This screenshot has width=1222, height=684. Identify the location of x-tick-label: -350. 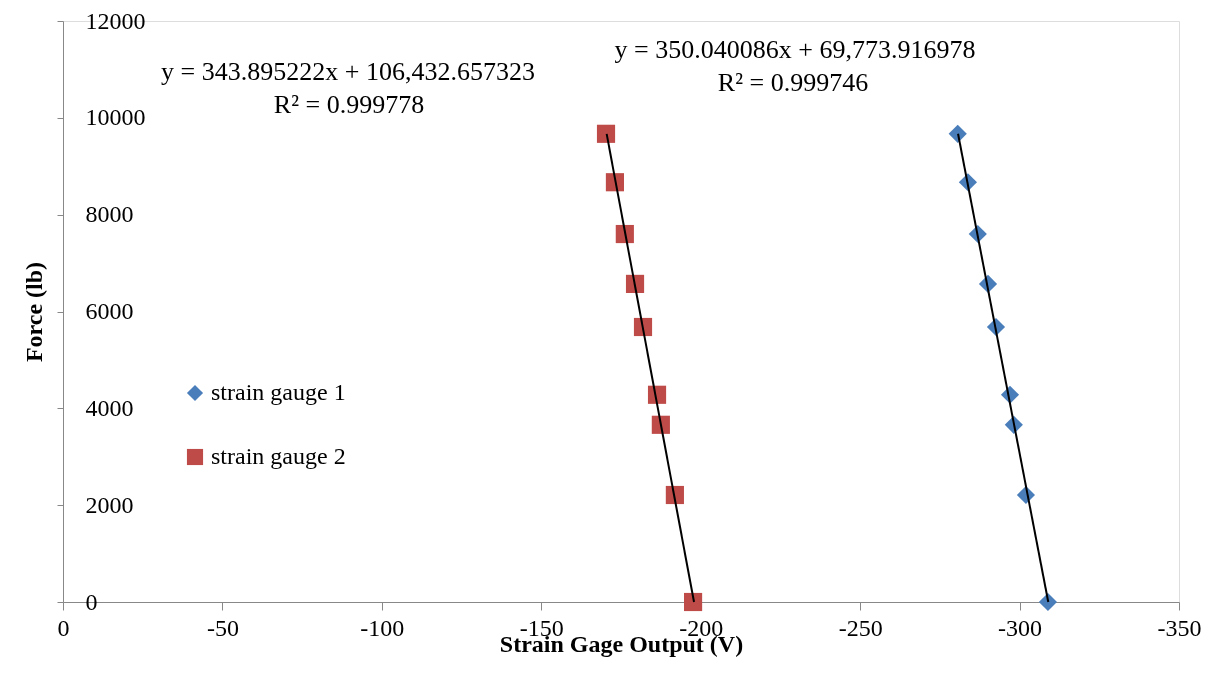
(1179, 627).